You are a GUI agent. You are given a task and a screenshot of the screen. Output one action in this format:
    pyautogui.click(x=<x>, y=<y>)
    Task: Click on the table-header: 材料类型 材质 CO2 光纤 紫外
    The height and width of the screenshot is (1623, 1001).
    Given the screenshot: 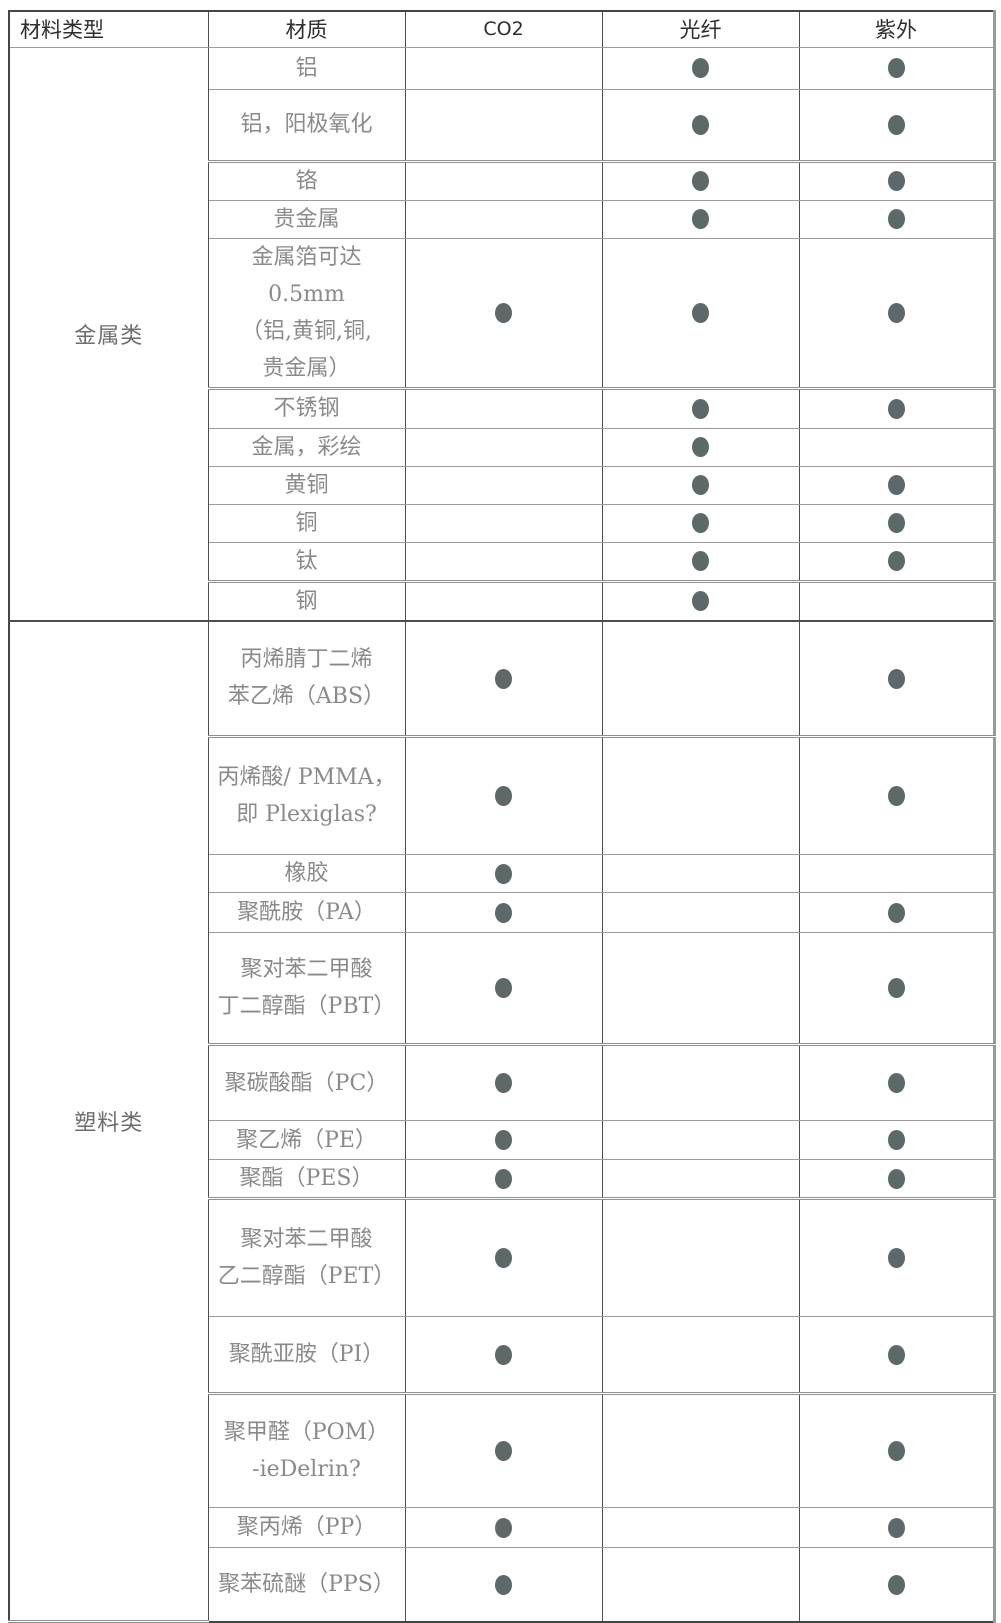 What is the action you would take?
    pyautogui.click(x=501, y=29)
    